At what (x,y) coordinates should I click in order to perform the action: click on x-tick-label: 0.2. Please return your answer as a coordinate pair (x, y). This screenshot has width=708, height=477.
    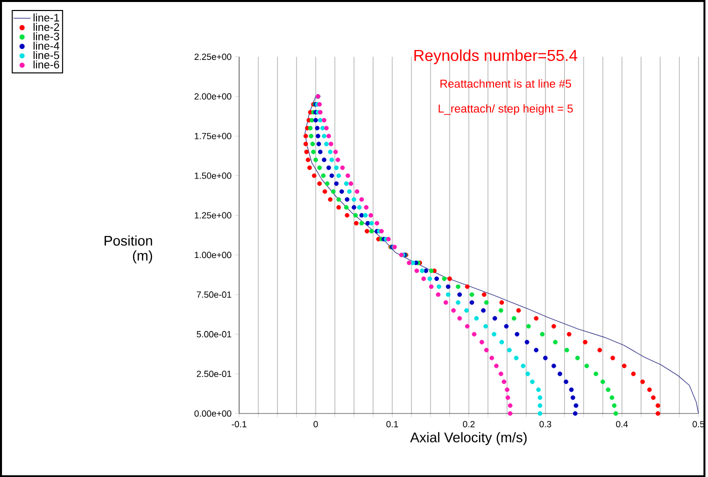
    Looking at the image, I should click on (468, 424).